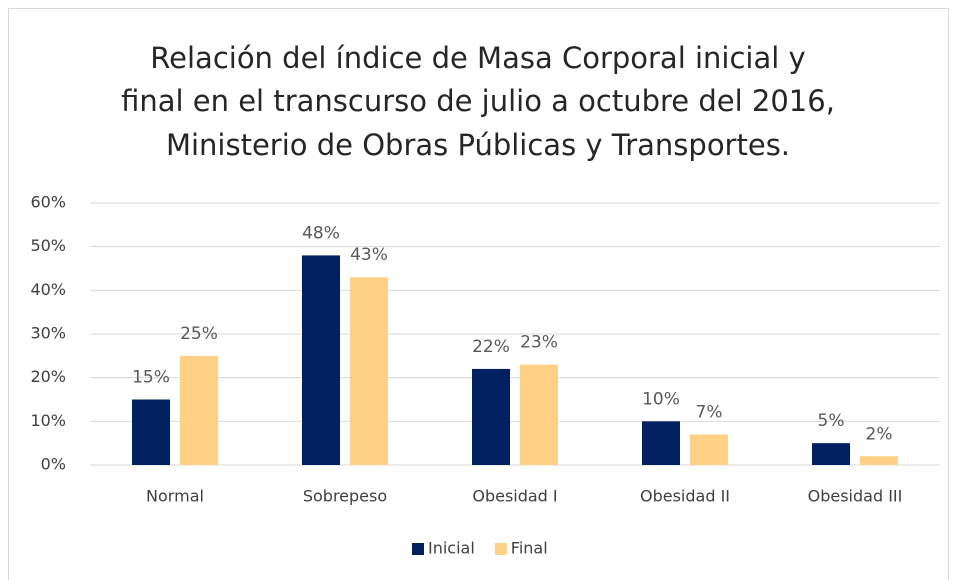  I want to click on y-tick-label: 40%, so click(48, 289).